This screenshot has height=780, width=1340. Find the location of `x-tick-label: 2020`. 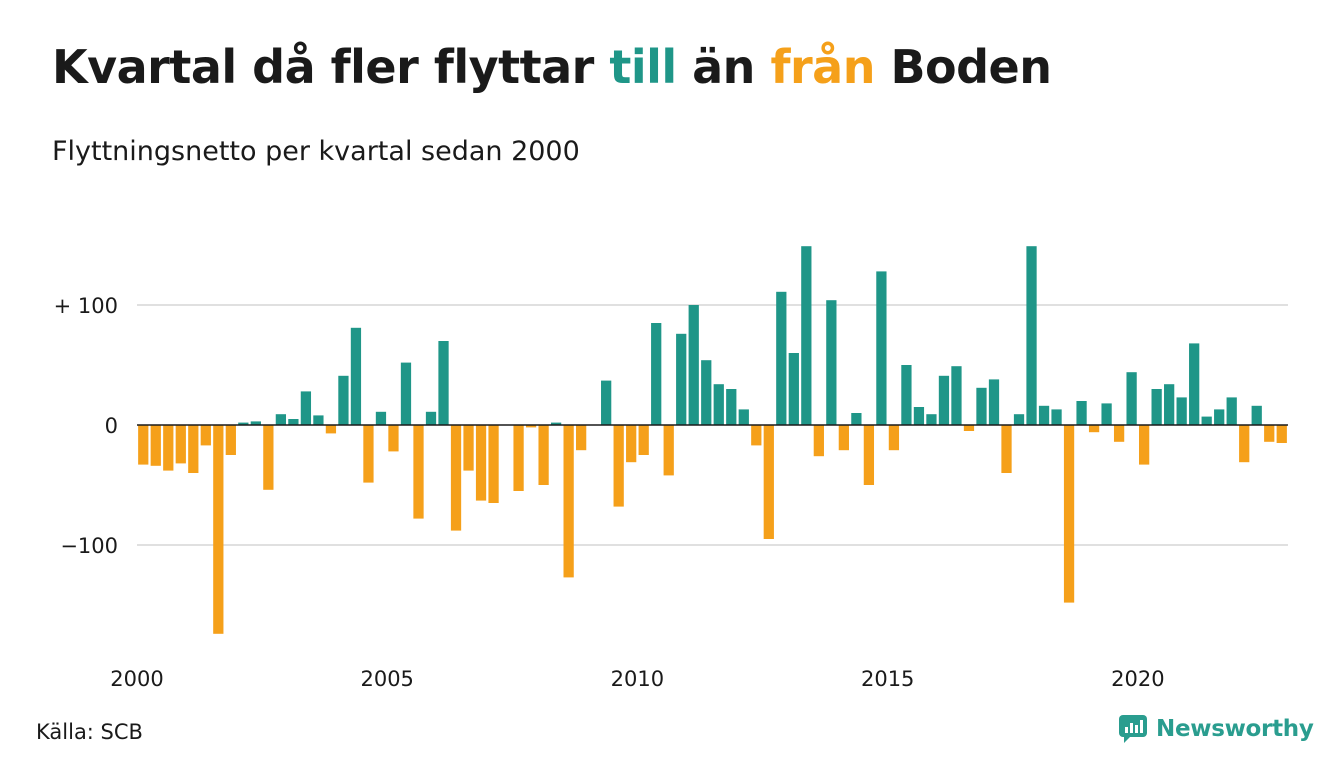

x-tick-label: 2020 is located at coordinates (1137, 679).